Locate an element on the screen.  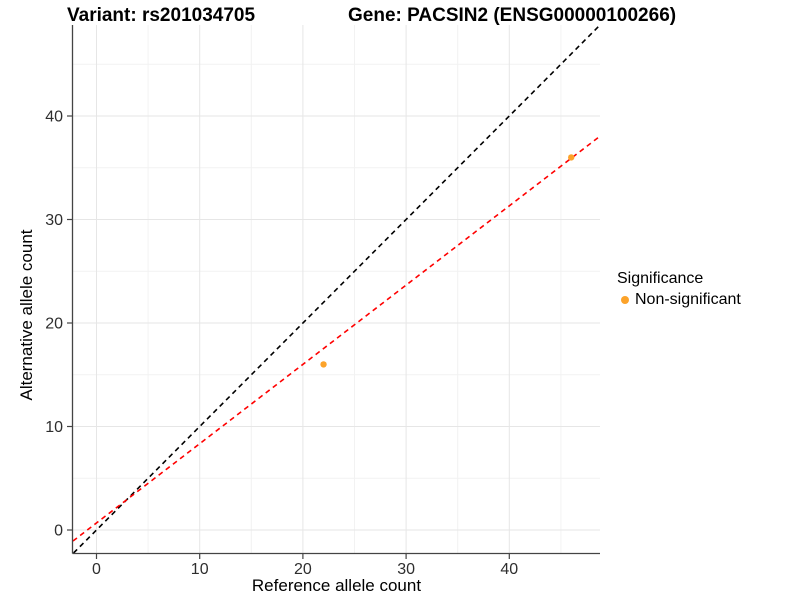
plot-title-variant: Variant: rs201034705 is located at coordinates (161, 15).